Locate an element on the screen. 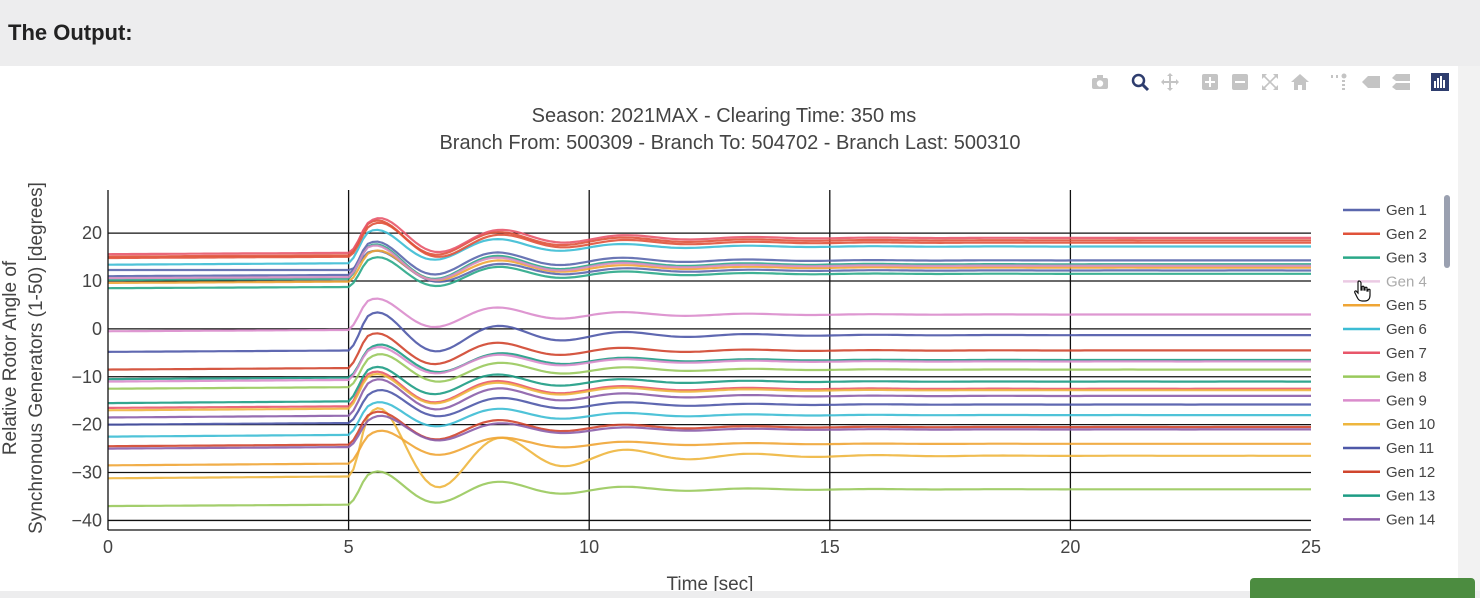 The image size is (1480, 598). zoom-icon is located at coordinates (1140, 82).